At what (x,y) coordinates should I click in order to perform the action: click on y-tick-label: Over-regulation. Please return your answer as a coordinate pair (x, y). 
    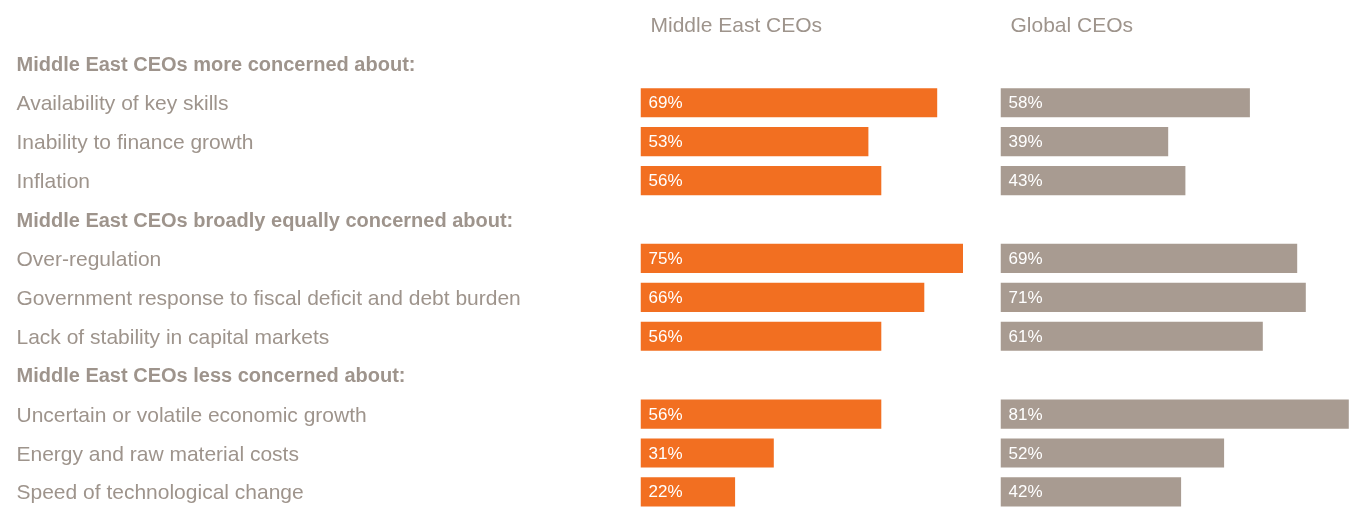
    Looking at the image, I should click on (89, 258).